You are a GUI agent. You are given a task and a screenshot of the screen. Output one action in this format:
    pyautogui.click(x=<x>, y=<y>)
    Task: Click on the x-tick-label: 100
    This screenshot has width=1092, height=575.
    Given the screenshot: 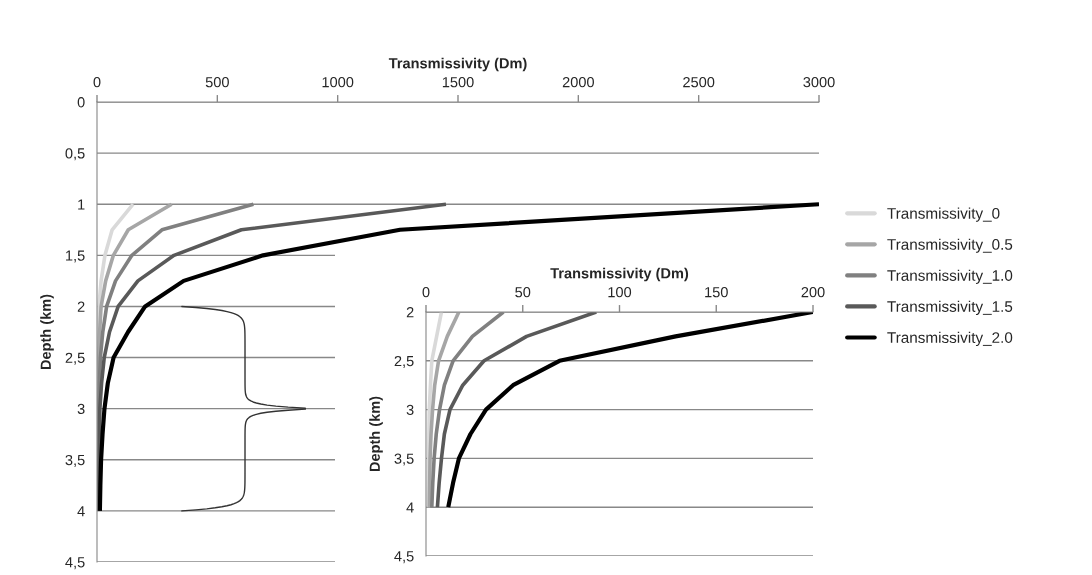 What is the action you would take?
    pyautogui.click(x=620, y=292)
    